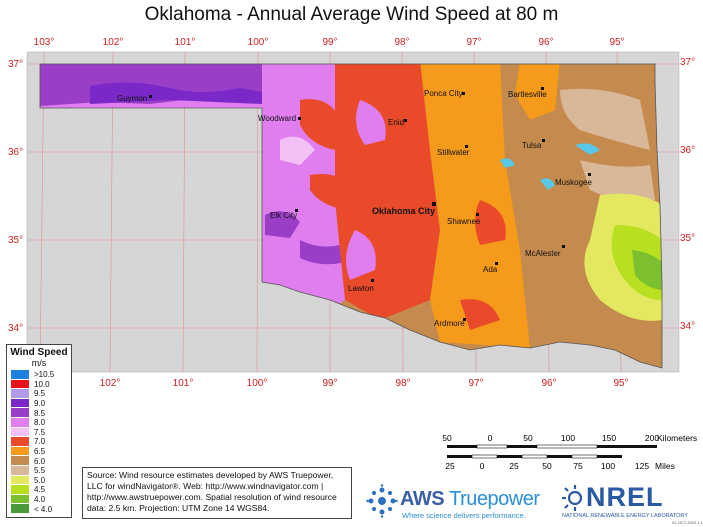 This screenshot has height=527, width=703. Describe the element at coordinates (329, 383) in the screenshot. I see `lon-label-bottom: 99°` at that location.